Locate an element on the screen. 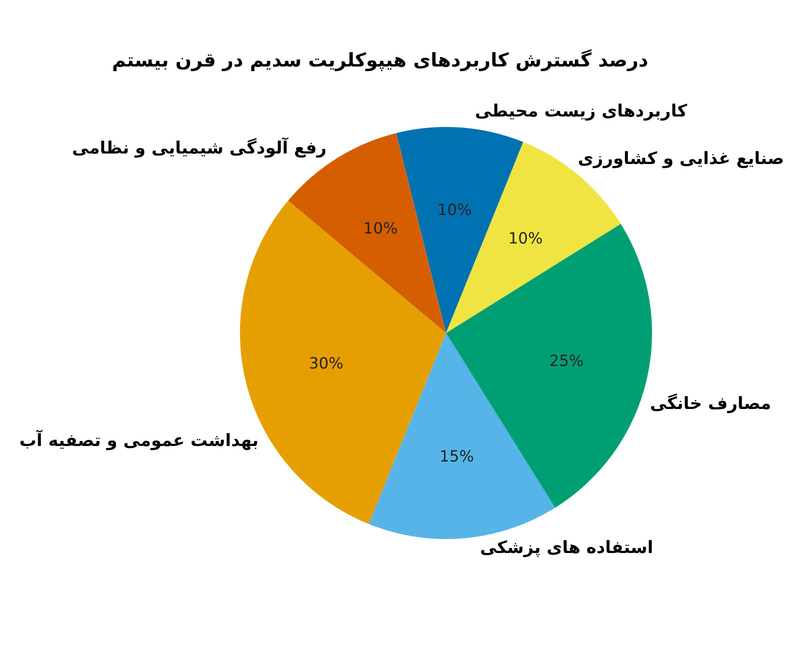 This screenshot has width=800, height=666. slice-label: رفع آلودگی شیمیایی و نظامی is located at coordinates (199, 147).